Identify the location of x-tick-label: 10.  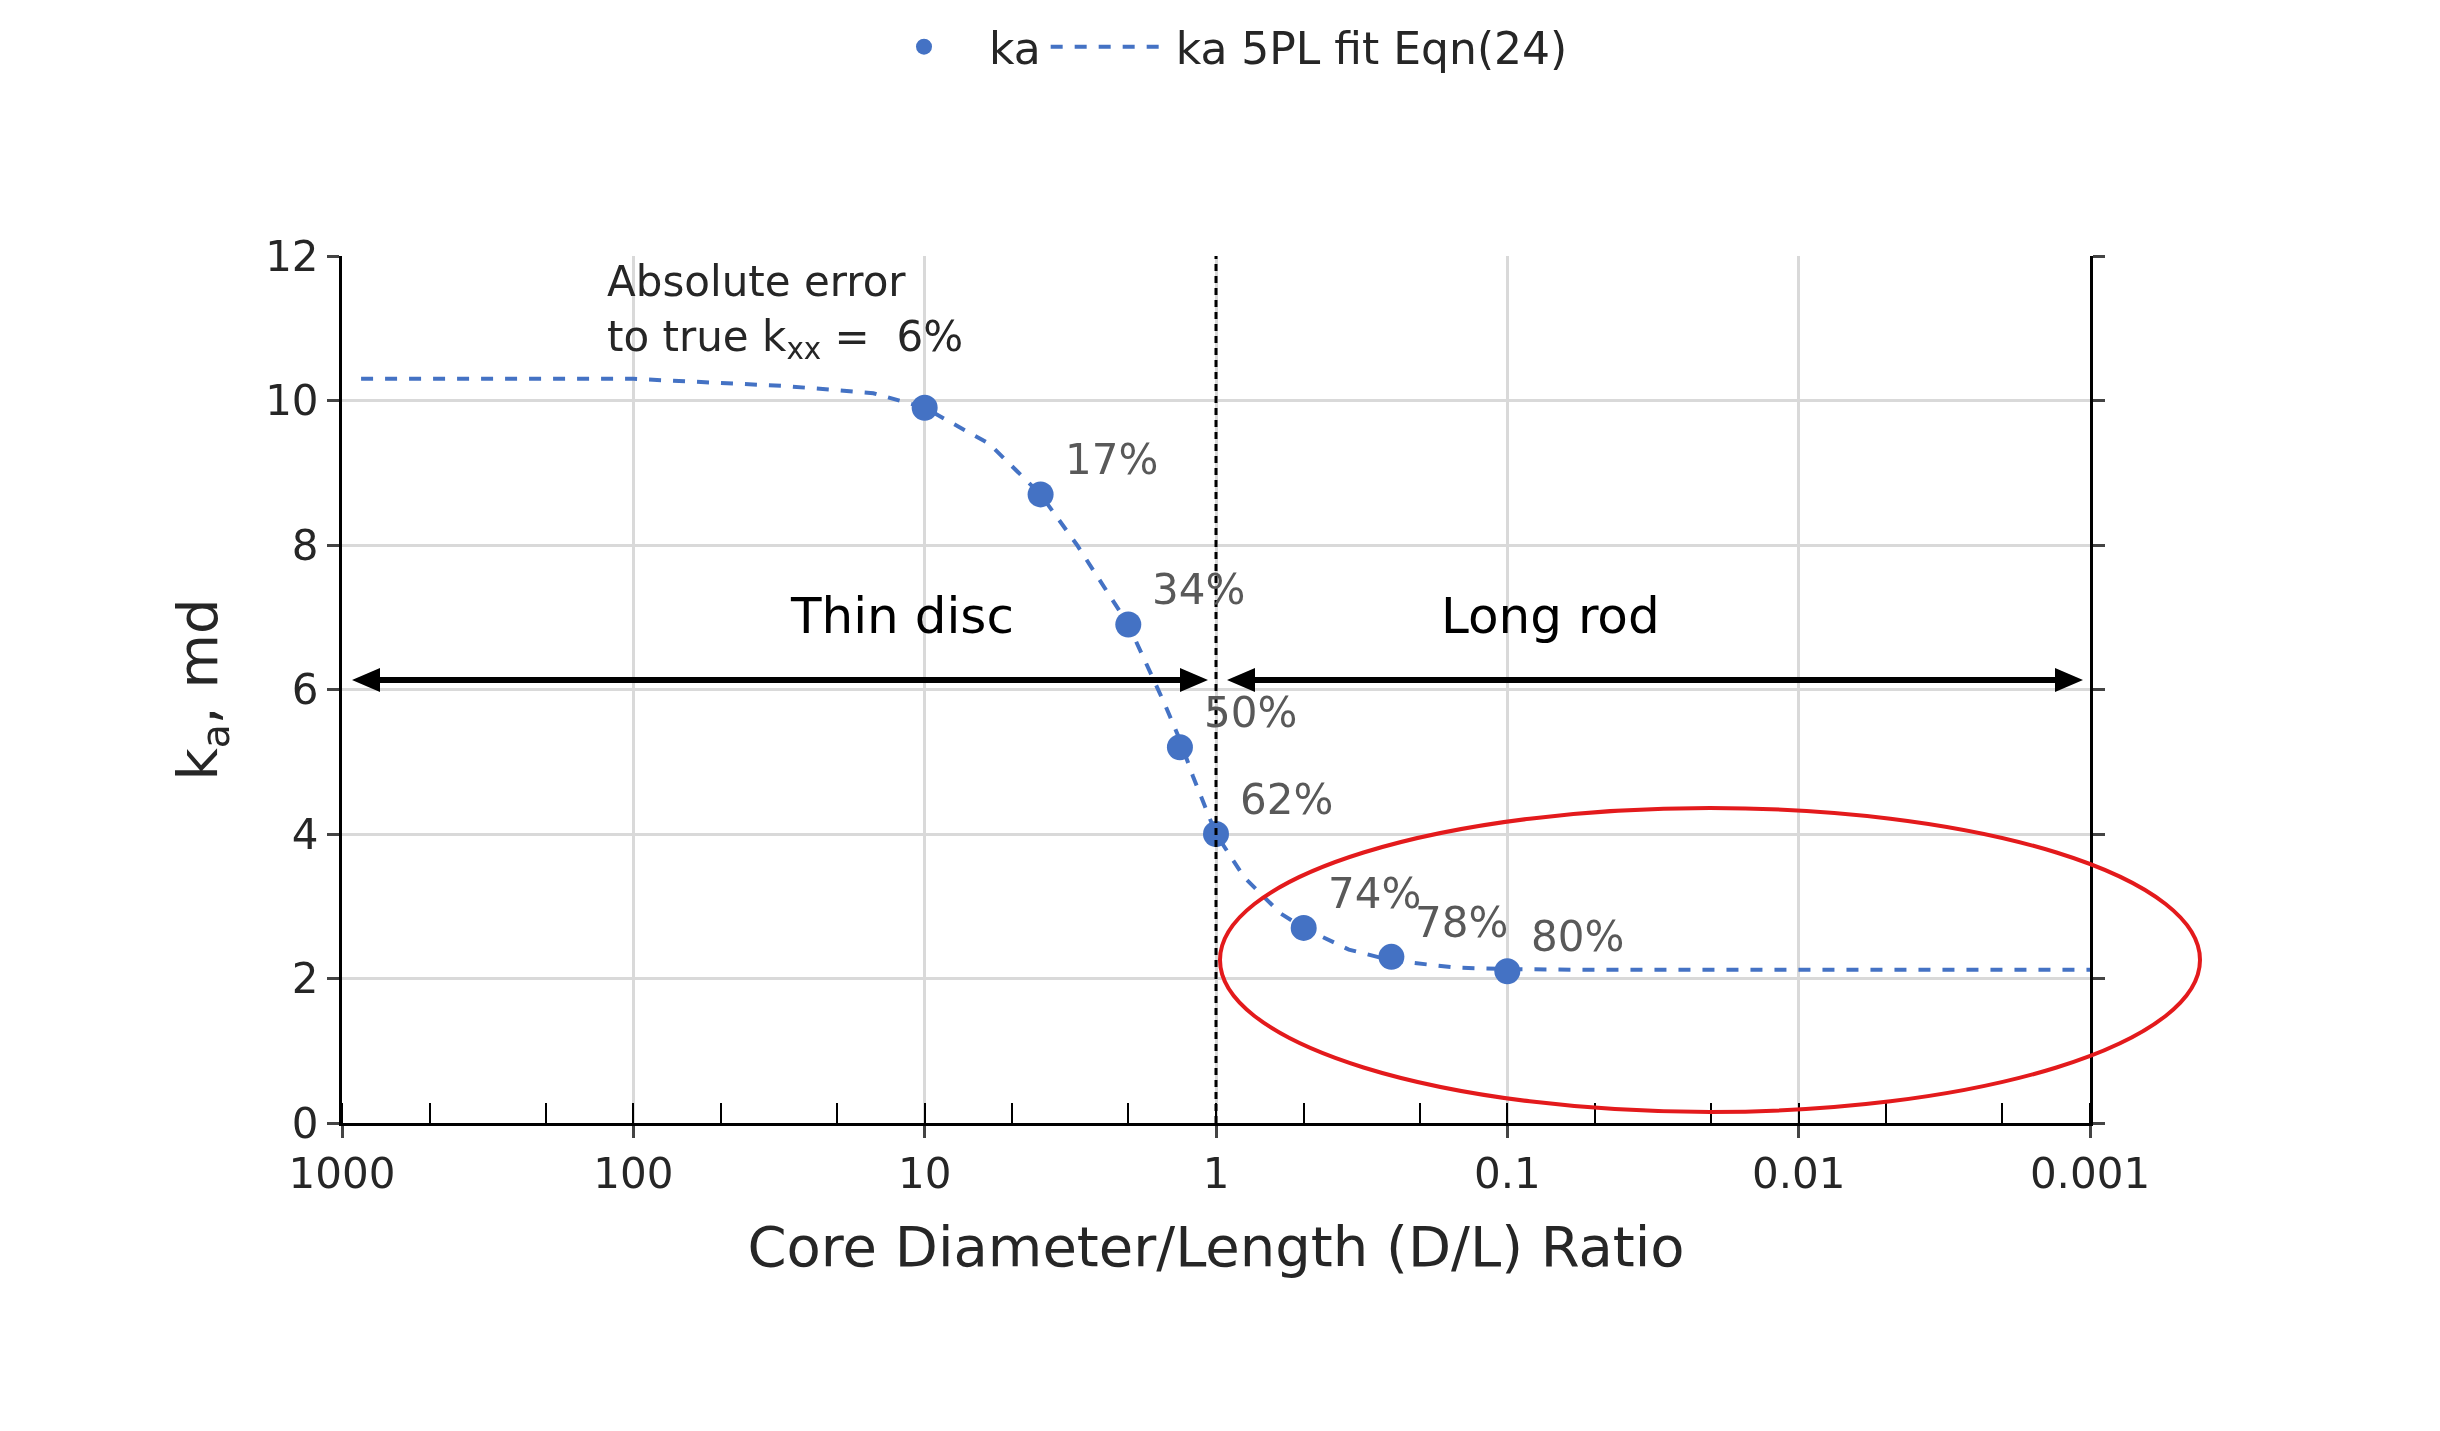
(924, 1174).